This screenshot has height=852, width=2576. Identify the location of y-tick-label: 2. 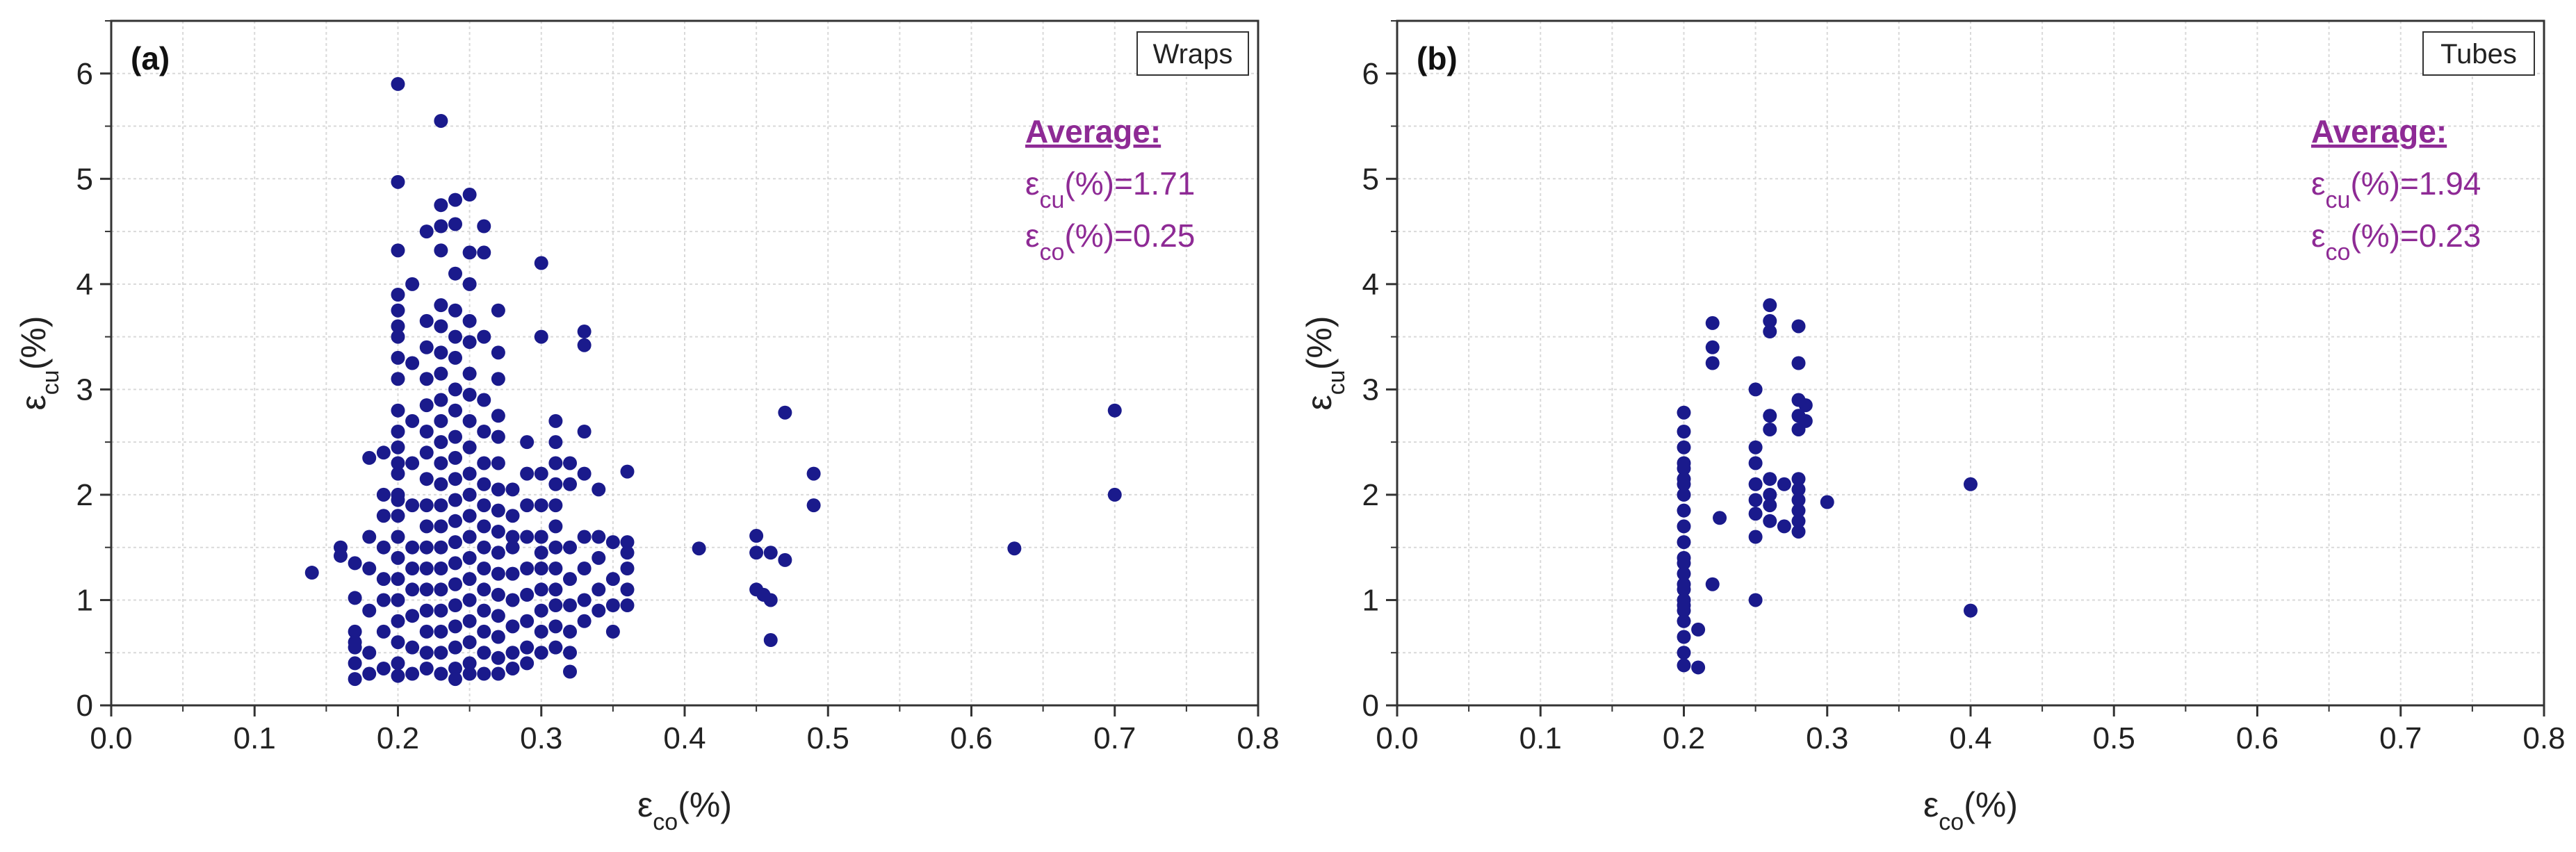
(84, 495).